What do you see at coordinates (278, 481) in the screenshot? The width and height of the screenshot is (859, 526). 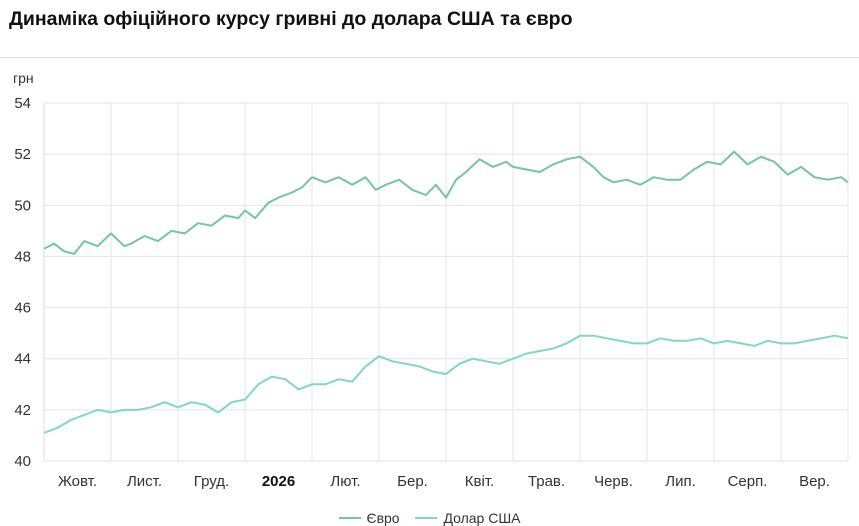 I see `x-tick-label: 2026` at bounding box center [278, 481].